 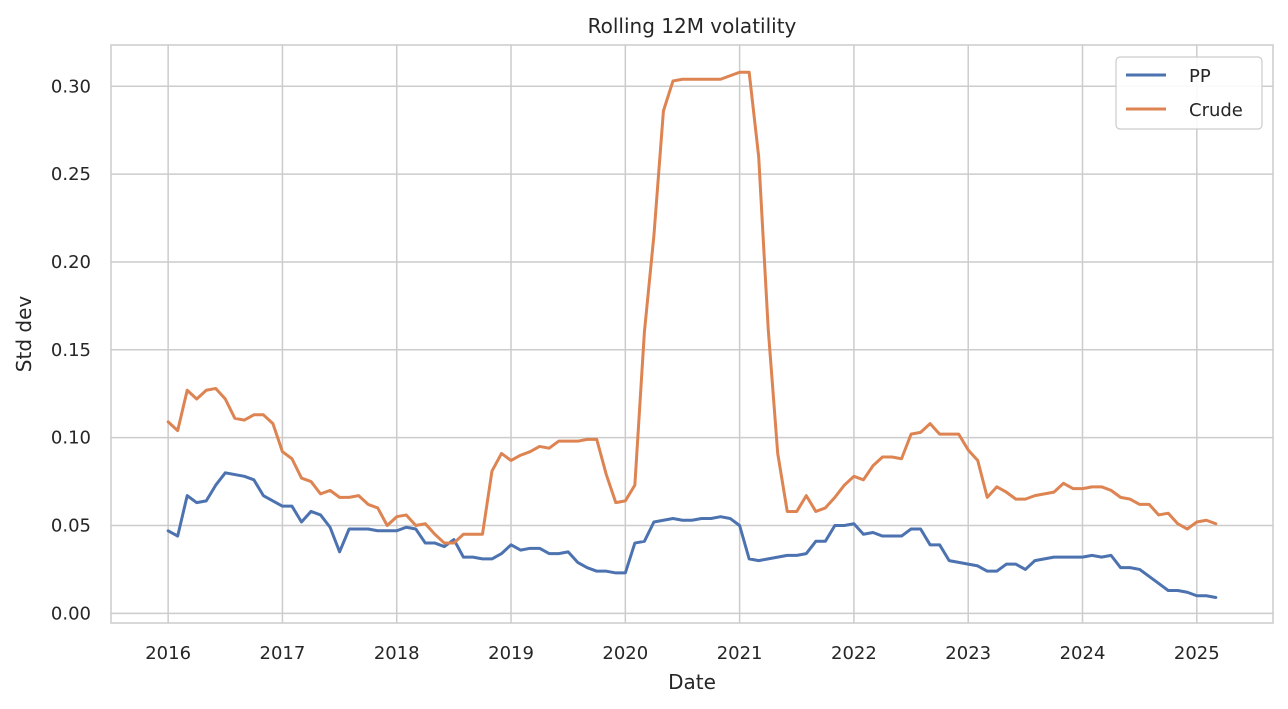 What do you see at coordinates (71, 525) in the screenshot?
I see `y-tick-label: 0.05` at bounding box center [71, 525].